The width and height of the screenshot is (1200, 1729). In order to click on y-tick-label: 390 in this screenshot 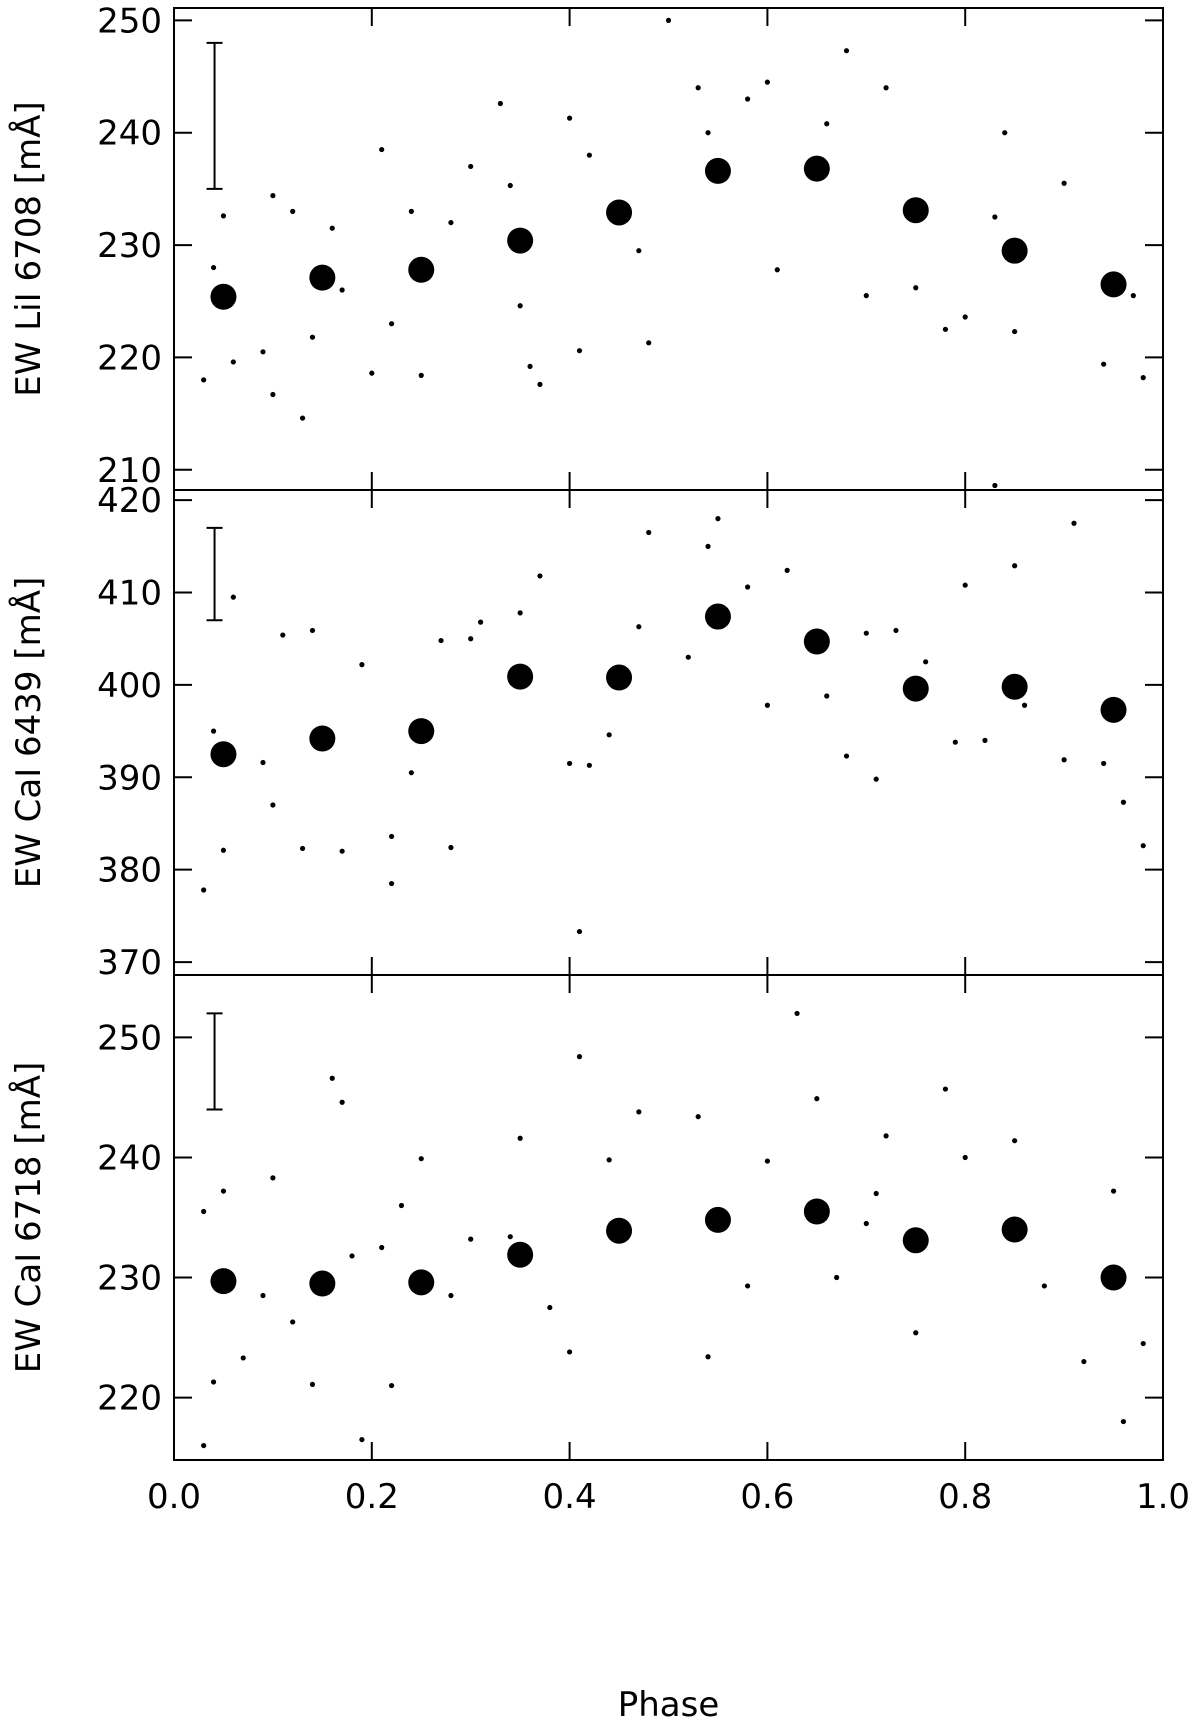, I will do `click(129, 778)`.